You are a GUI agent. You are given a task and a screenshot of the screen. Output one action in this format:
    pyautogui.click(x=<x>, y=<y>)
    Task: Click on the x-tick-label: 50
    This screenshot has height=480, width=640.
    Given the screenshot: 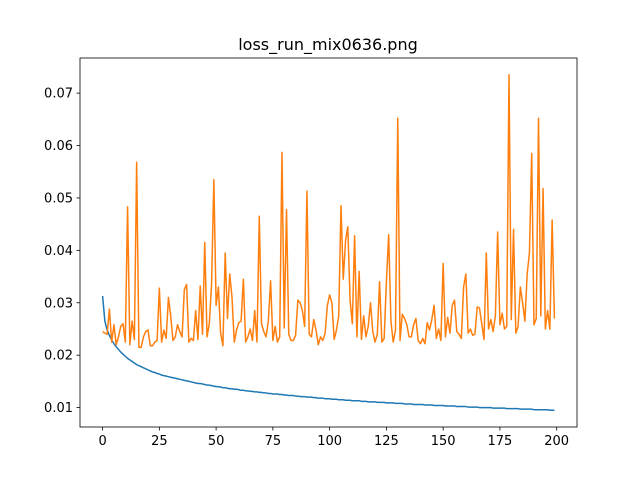 What is the action you would take?
    pyautogui.click(x=216, y=441)
    